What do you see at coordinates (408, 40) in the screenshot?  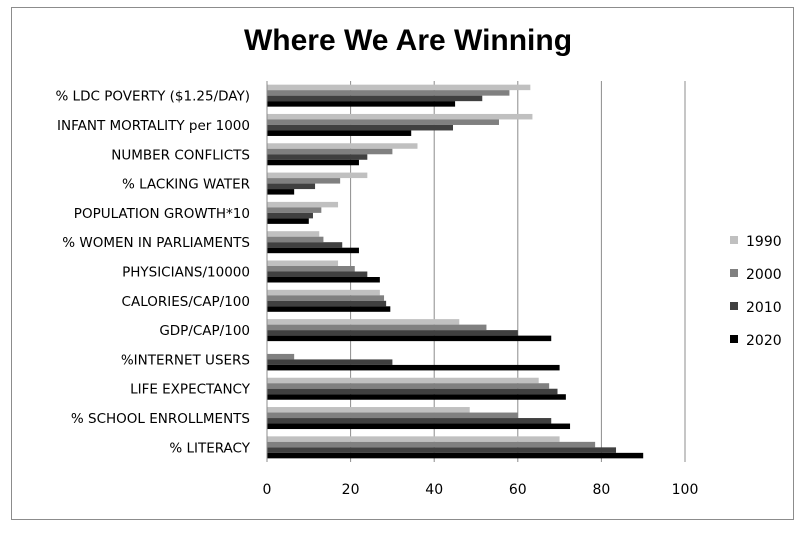 I see `chart-title: Where We Are Winning` at bounding box center [408, 40].